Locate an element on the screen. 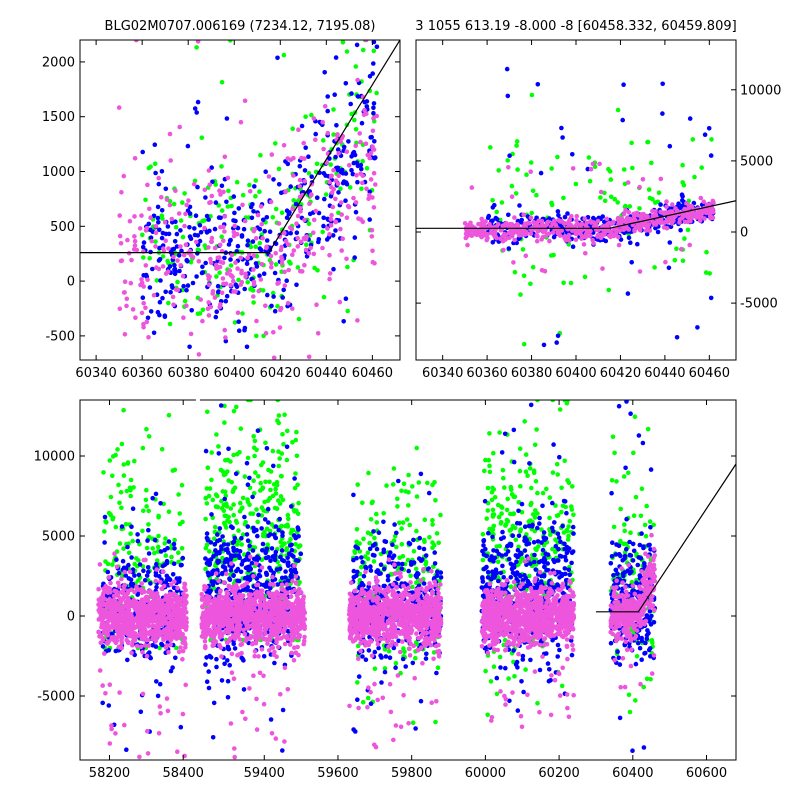 This screenshot has width=800, height=800. x-tick-label: 60380 is located at coordinates (531, 373).